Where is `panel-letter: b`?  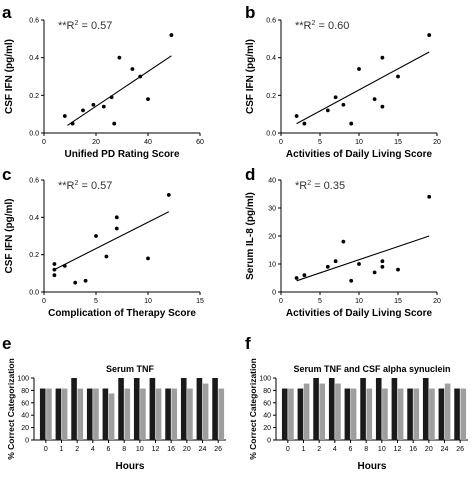 panel-letter: b is located at coordinates (250, 12).